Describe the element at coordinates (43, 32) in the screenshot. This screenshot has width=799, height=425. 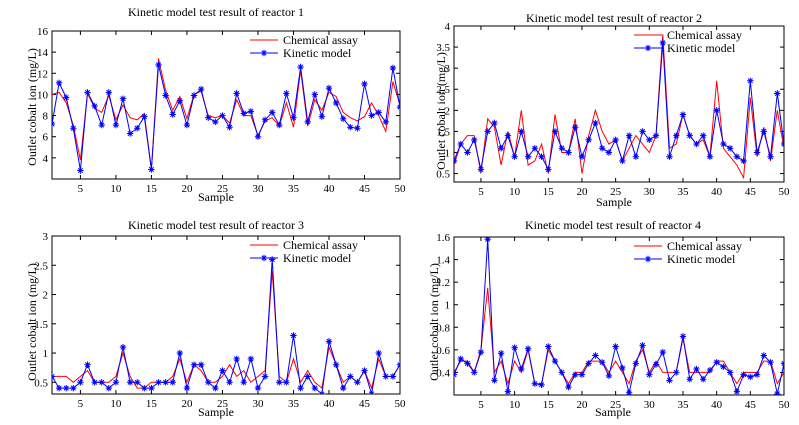
I see `y-tick-label: 16` at that location.